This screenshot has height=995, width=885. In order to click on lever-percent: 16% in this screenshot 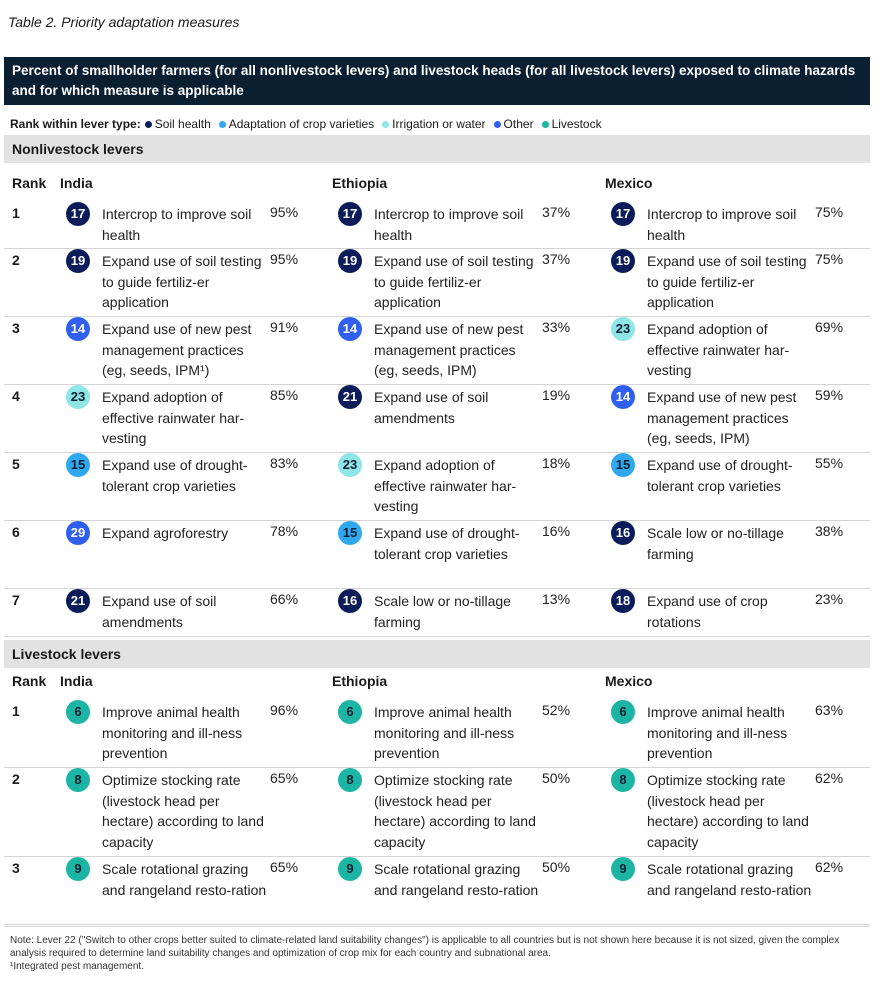, I will do `click(556, 531)`.